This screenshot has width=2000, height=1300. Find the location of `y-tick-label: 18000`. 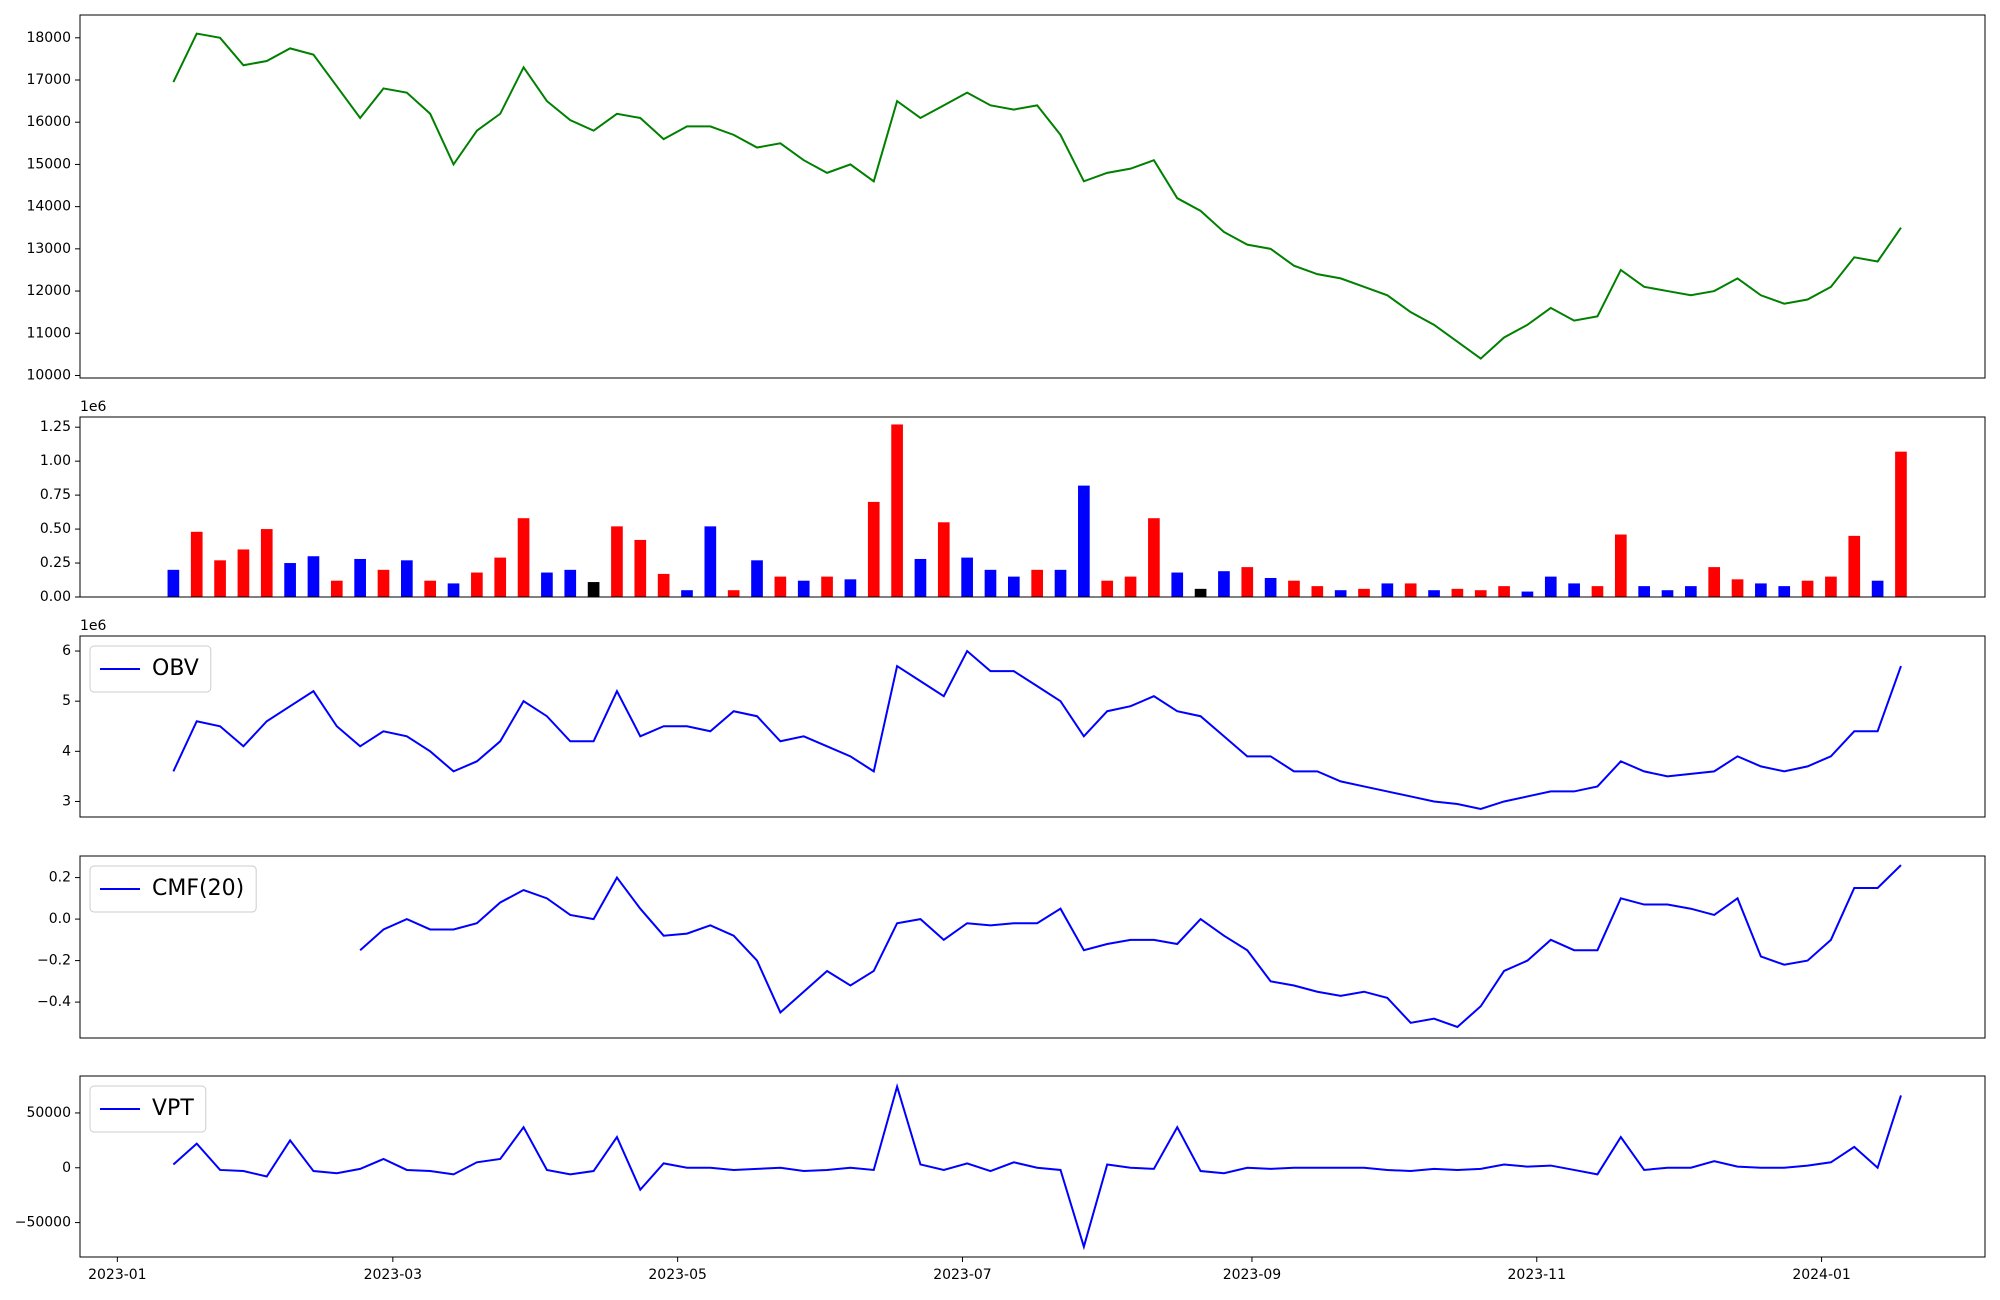

y-tick-label: 18000 is located at coordinates (48, 38).